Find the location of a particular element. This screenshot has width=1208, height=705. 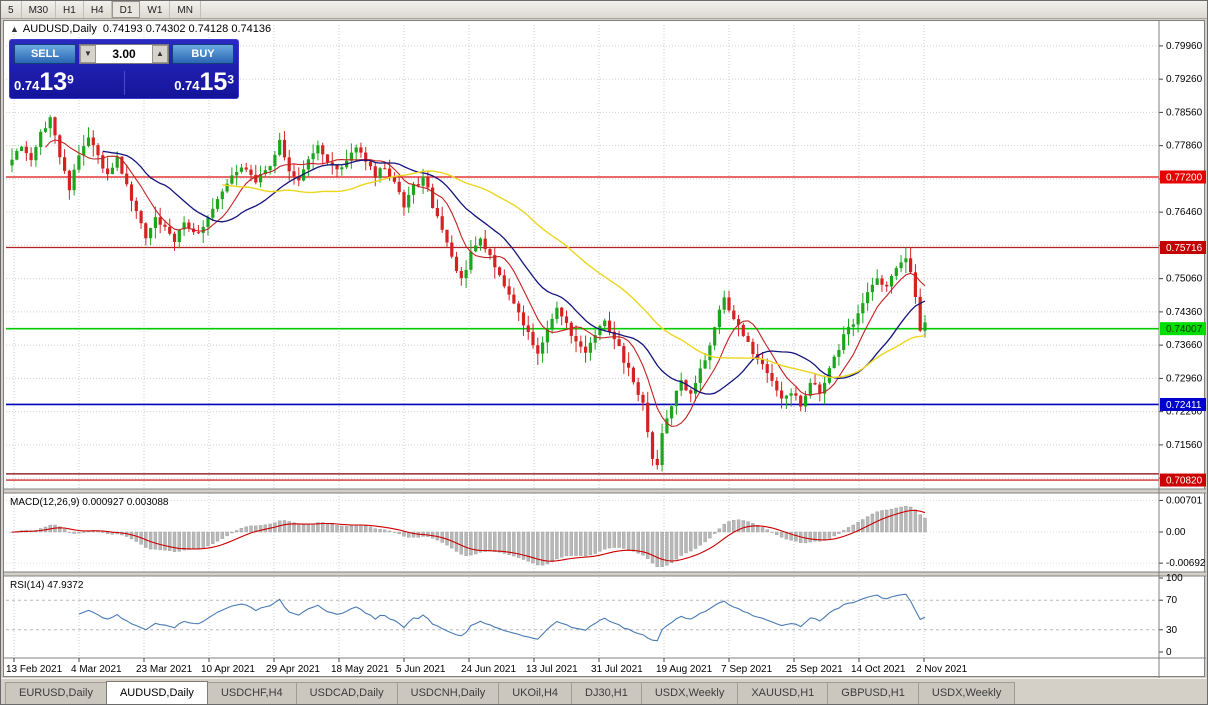

svg-text: 24 Jun 2021 is located at coordinates (488, 669).